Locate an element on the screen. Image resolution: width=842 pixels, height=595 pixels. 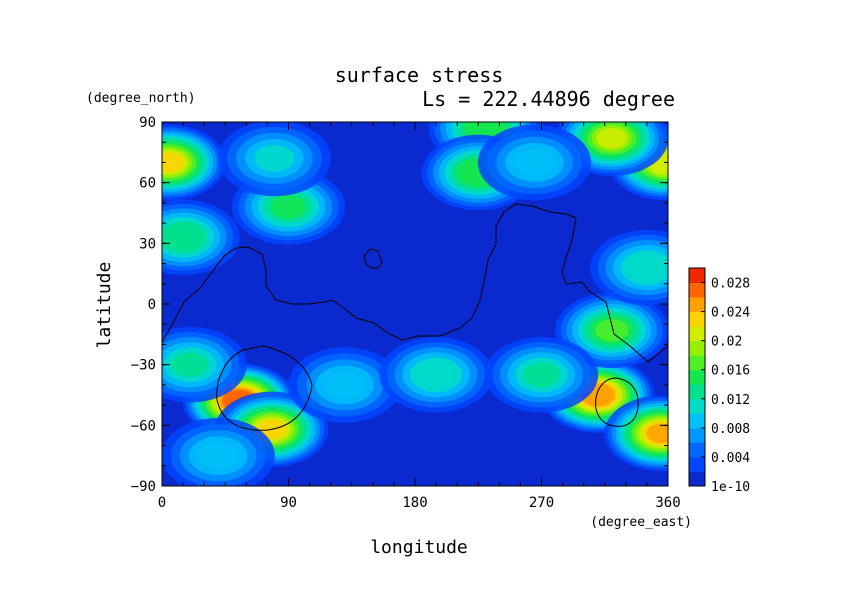
colorbar-frame is located at coordinates (697, 377).